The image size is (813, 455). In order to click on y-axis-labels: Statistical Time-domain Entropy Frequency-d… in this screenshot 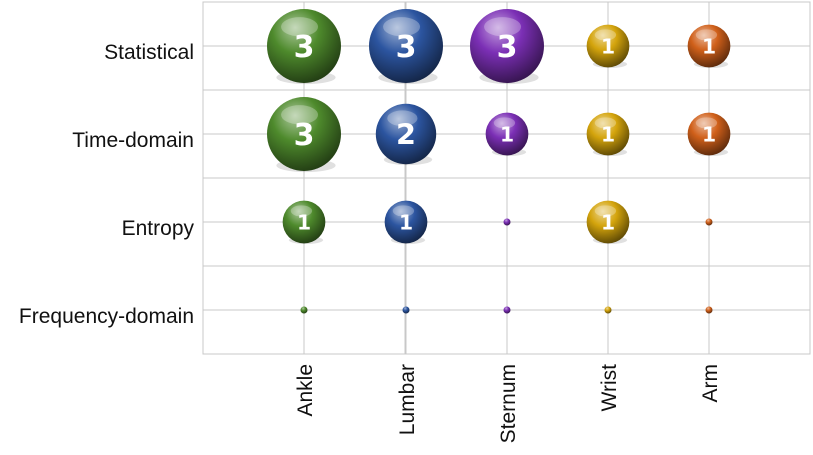, I will do `click(107, 184)`.